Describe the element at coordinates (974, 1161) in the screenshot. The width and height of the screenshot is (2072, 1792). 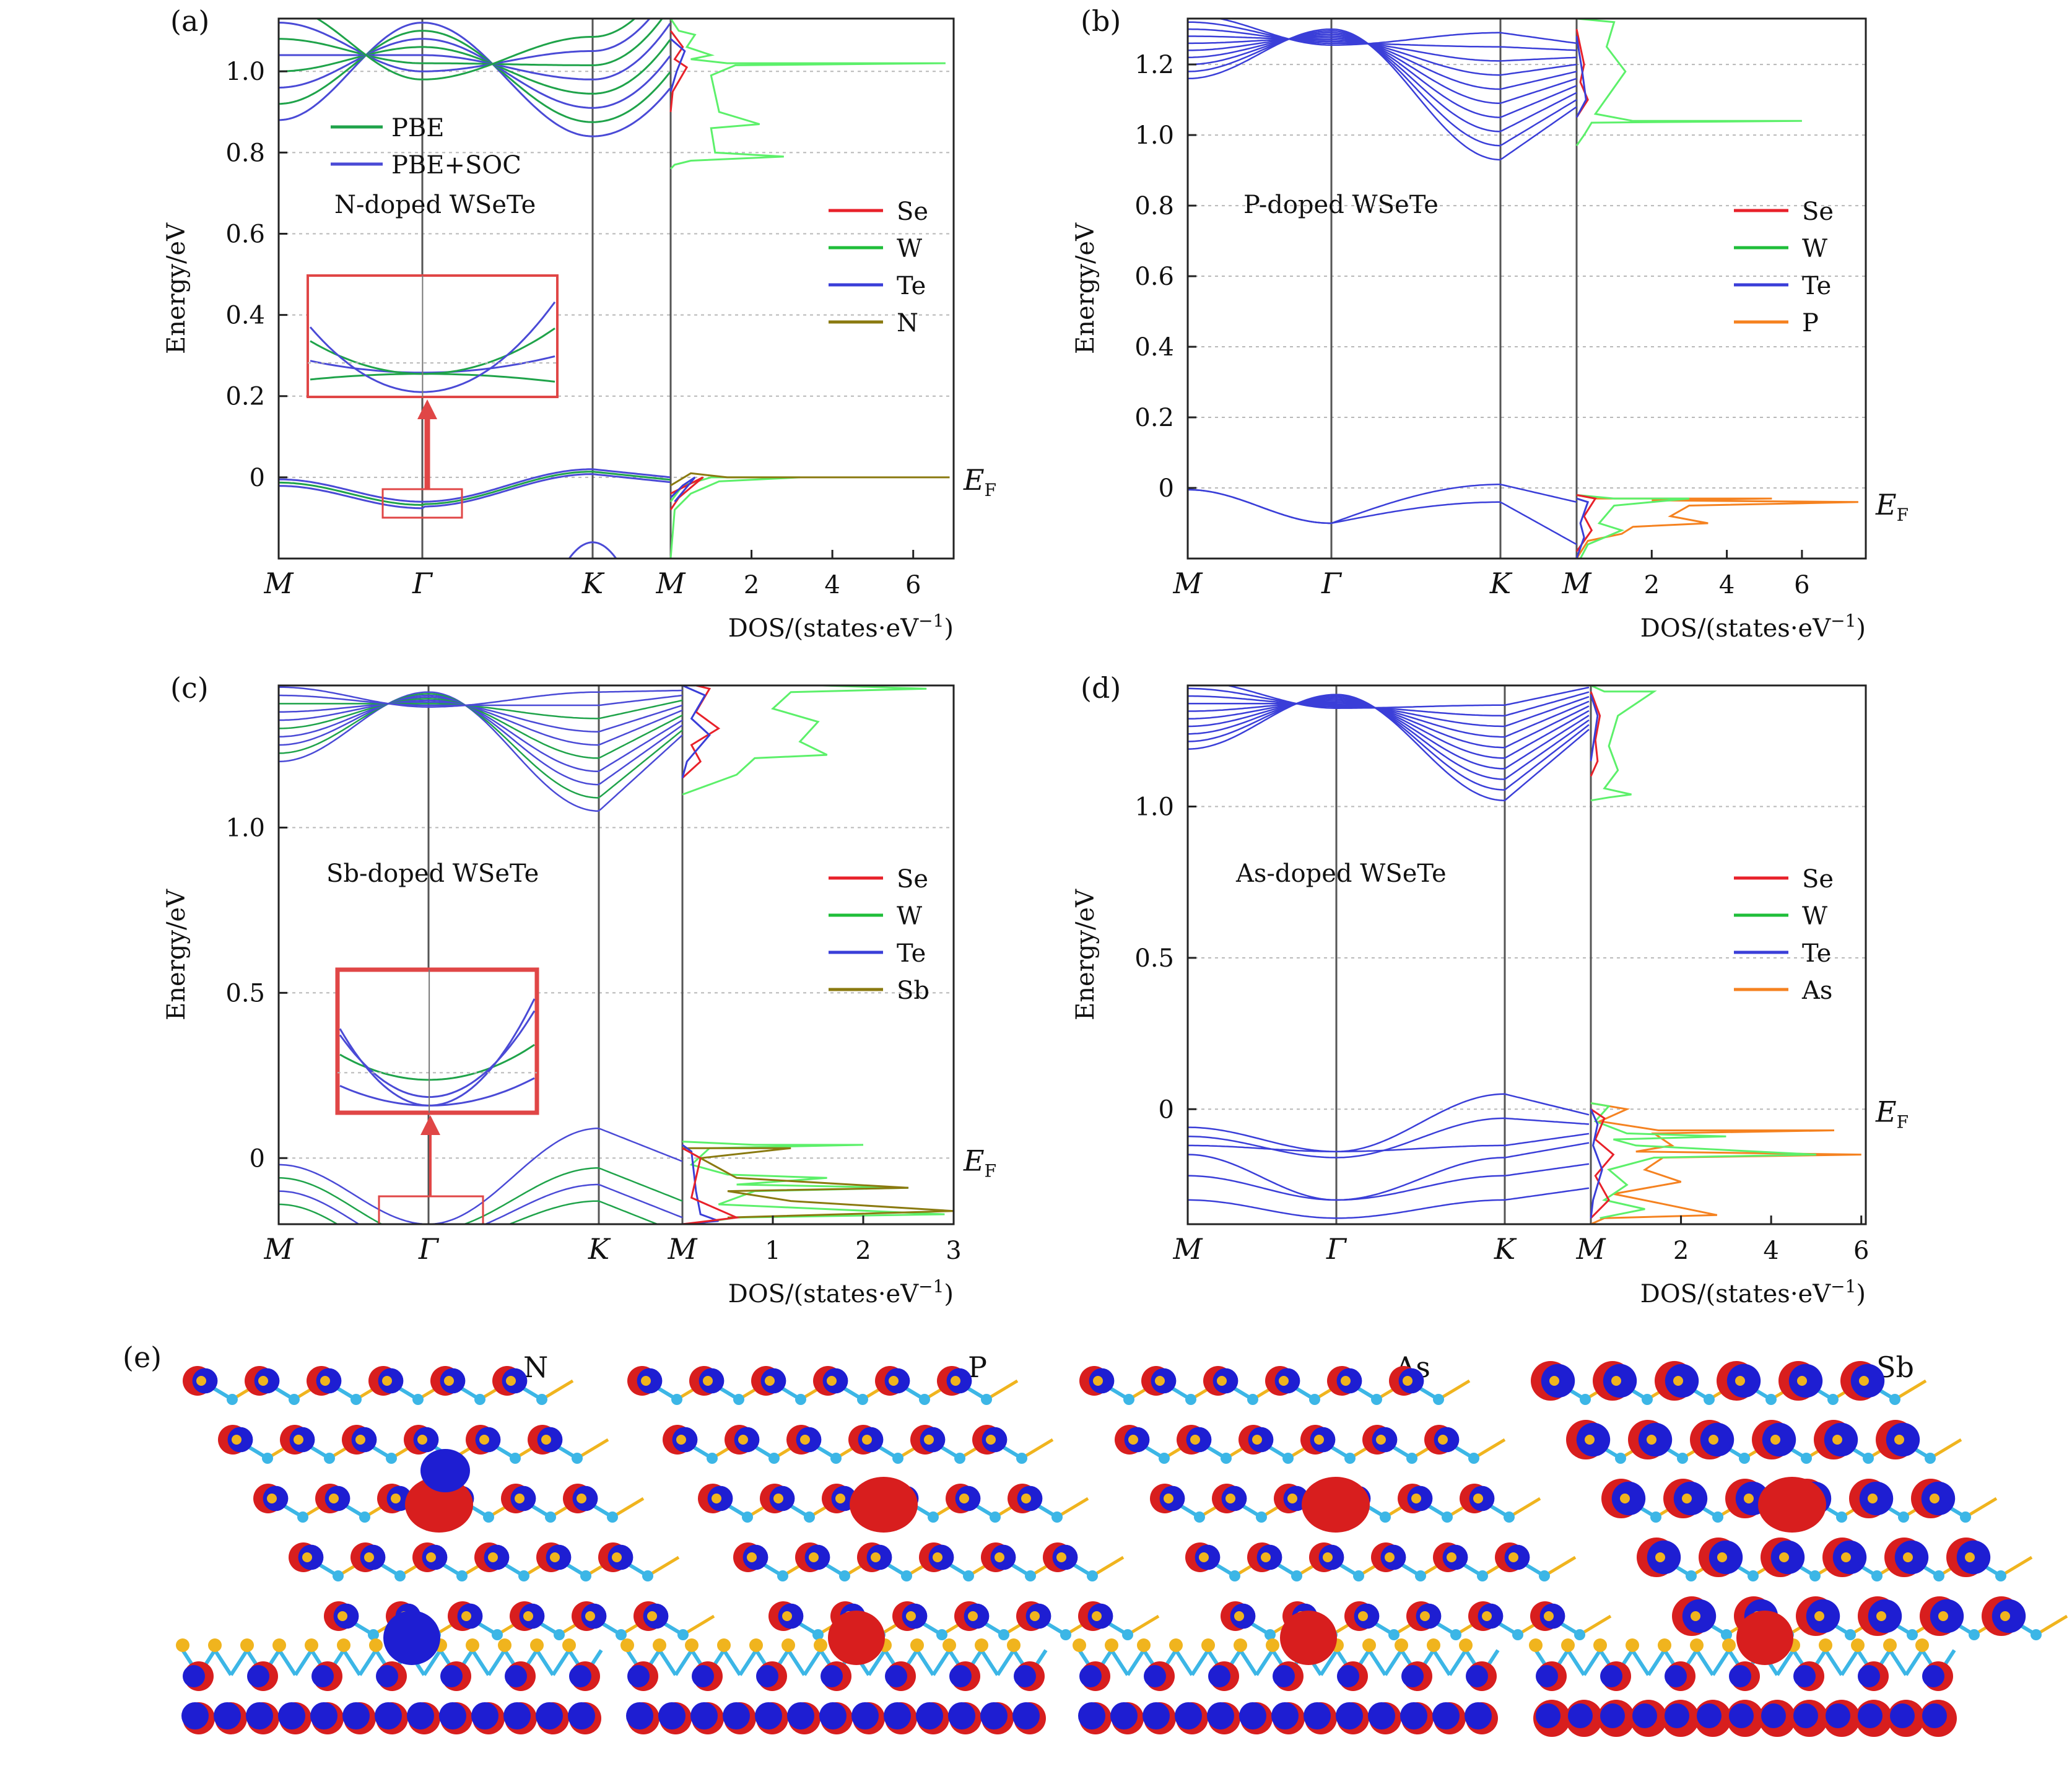
I see `fermi-label-main: E` at that location.